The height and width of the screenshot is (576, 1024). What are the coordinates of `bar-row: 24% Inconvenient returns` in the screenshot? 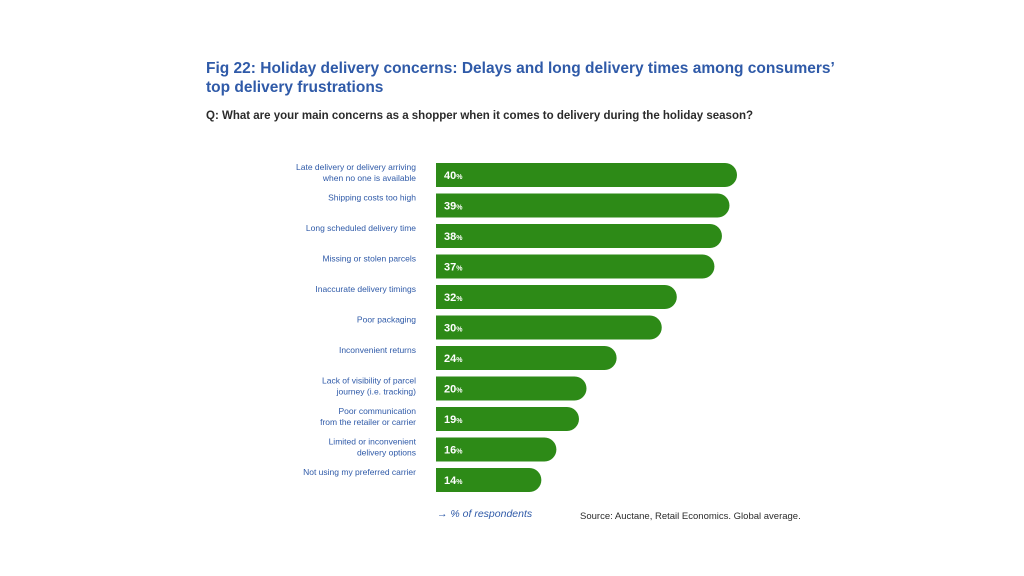 It's located at (478, 357).